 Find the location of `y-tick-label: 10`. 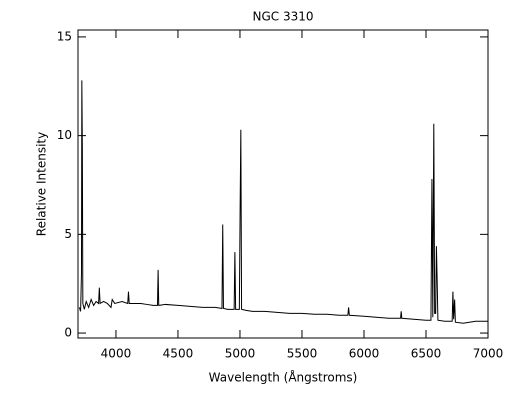

y-tick-label: 10 is located at coordinates (64, 135).